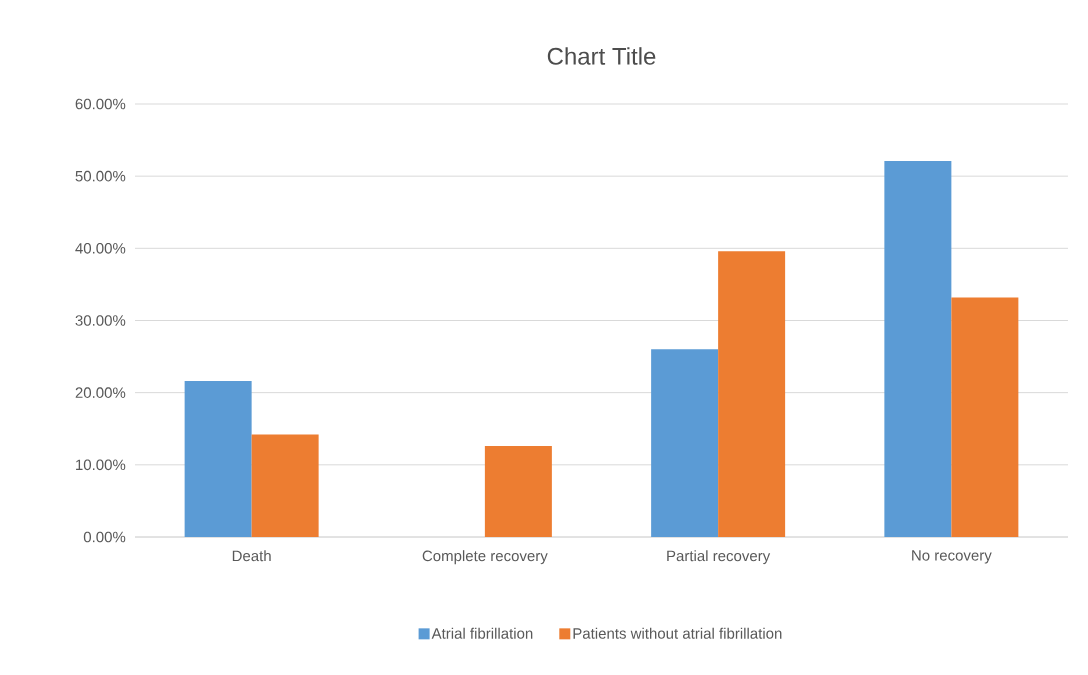  What do you see at coordinates (100, 248) in the screenshot?
I see `y-tick-label: 40.00%` at bounding box center [100, 248].